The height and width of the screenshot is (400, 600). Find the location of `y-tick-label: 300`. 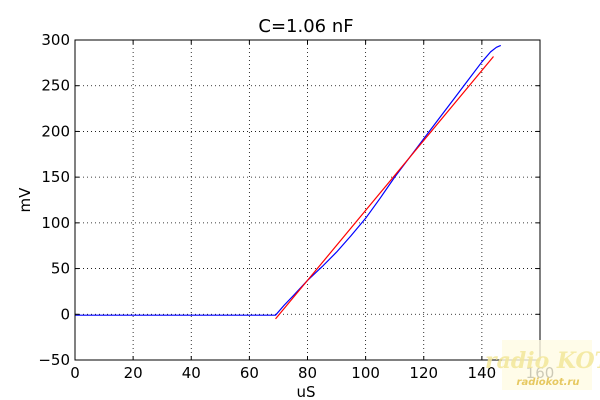

y-tick-label: 300 is located at coordinates (55, 40).